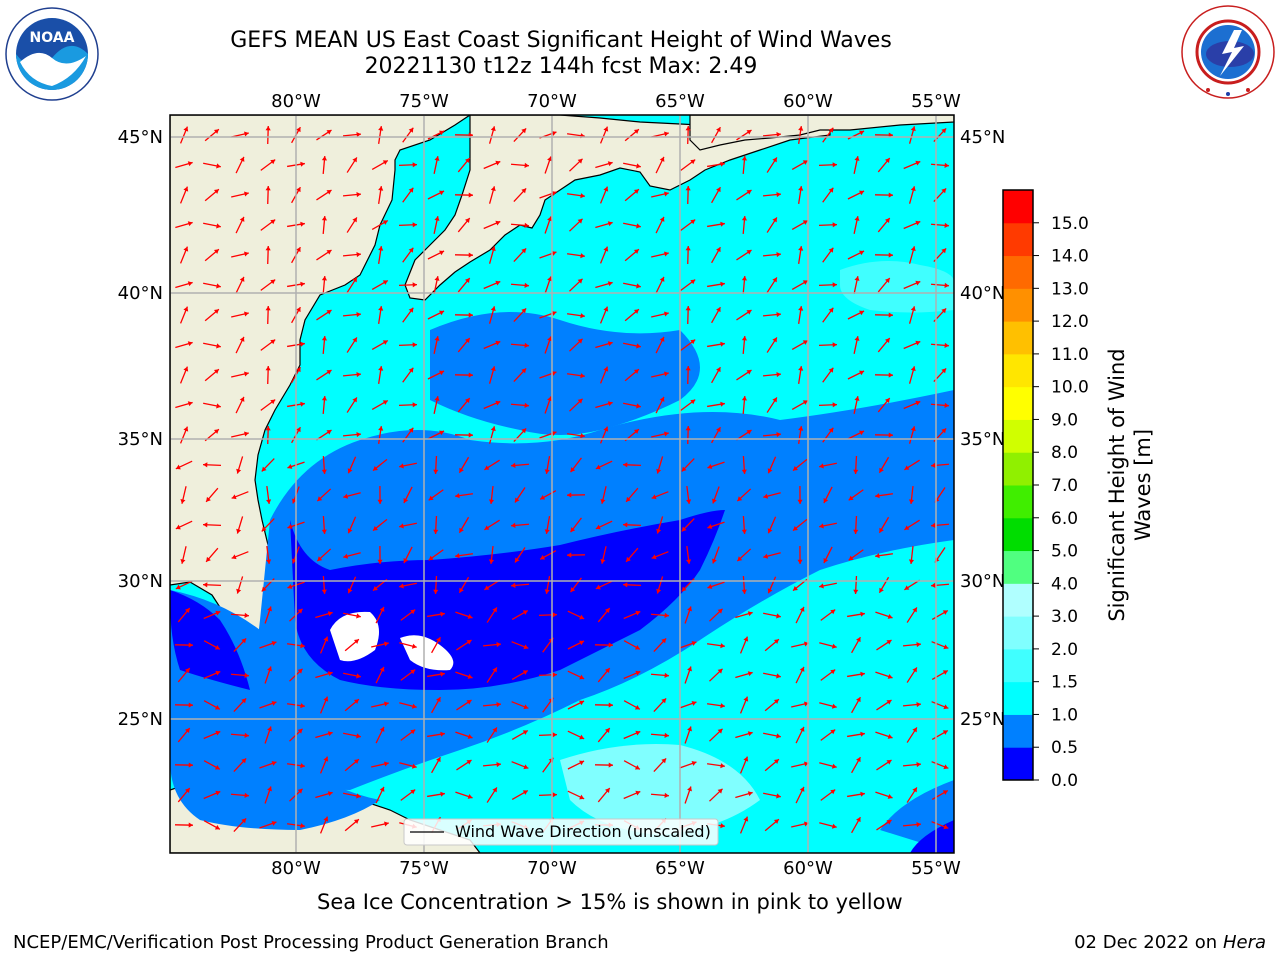 The height and width of the screenshot is (960, 1280). I want to click on lon-label-top: 70°W, so click(552, 101).